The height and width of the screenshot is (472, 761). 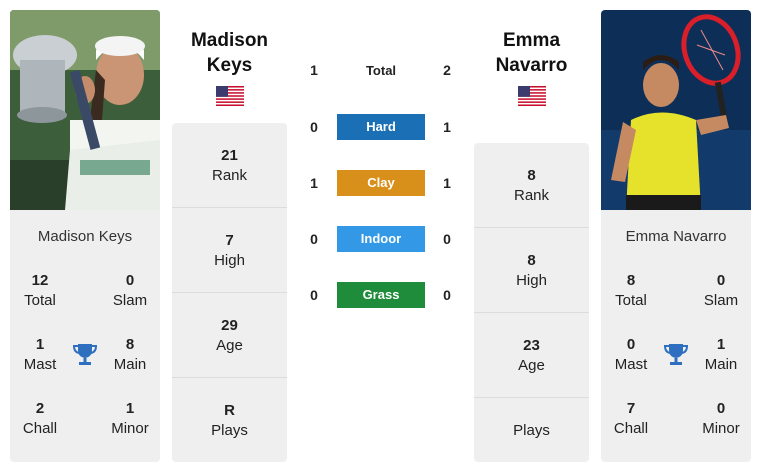 What do you see at coordinates (40, 280) in the screenshot?
I see `stat-value: 12` at bounding box center [40, 280].